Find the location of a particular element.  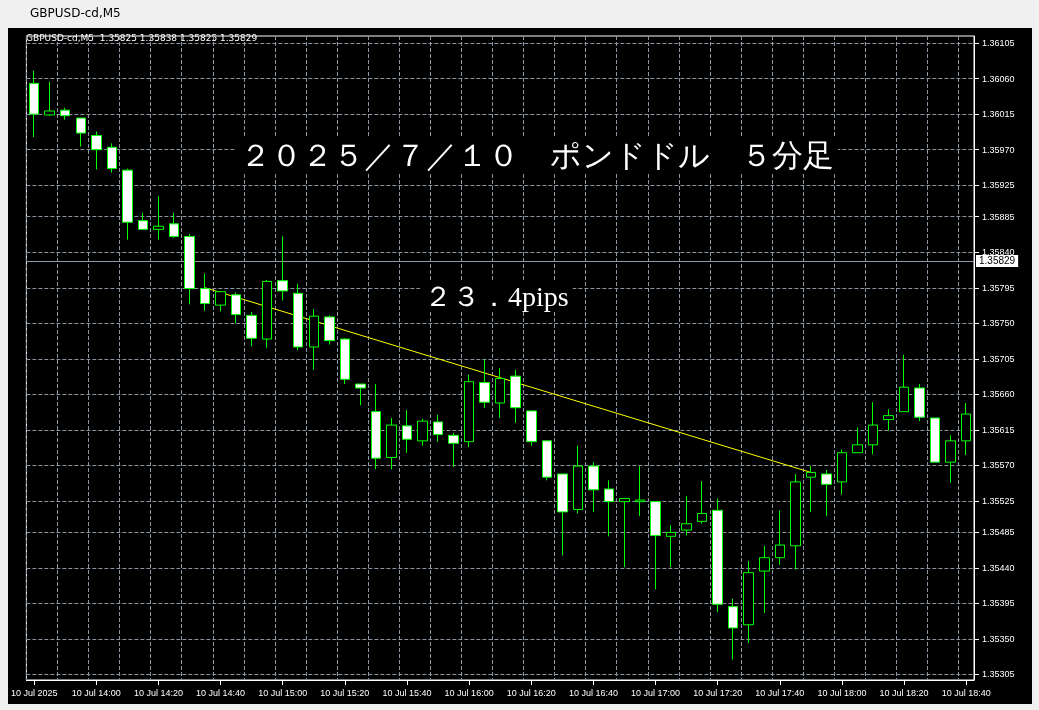

annotation: ２０２５／７／１０ ポンドドル ５分足 is located at coordinates (537, 155).